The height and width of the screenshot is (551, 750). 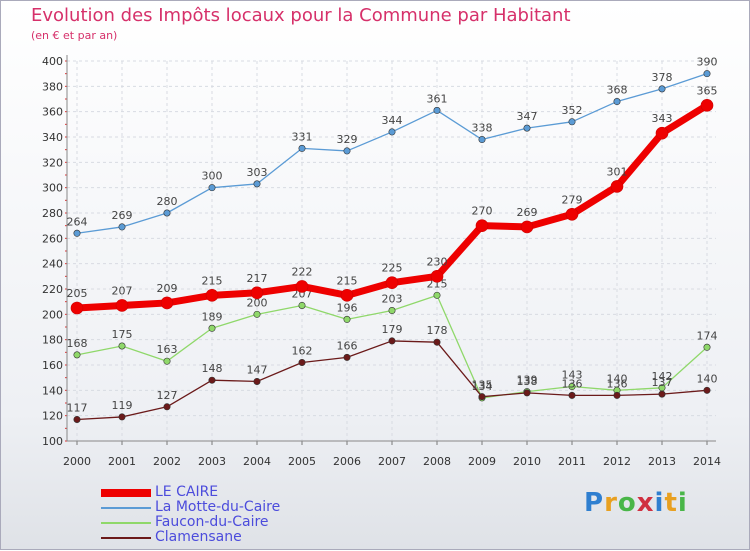 What do you see at coordinates (671, 503) in the screenshot?
I see `brand-letter: t` at bounding box center [671, 503].